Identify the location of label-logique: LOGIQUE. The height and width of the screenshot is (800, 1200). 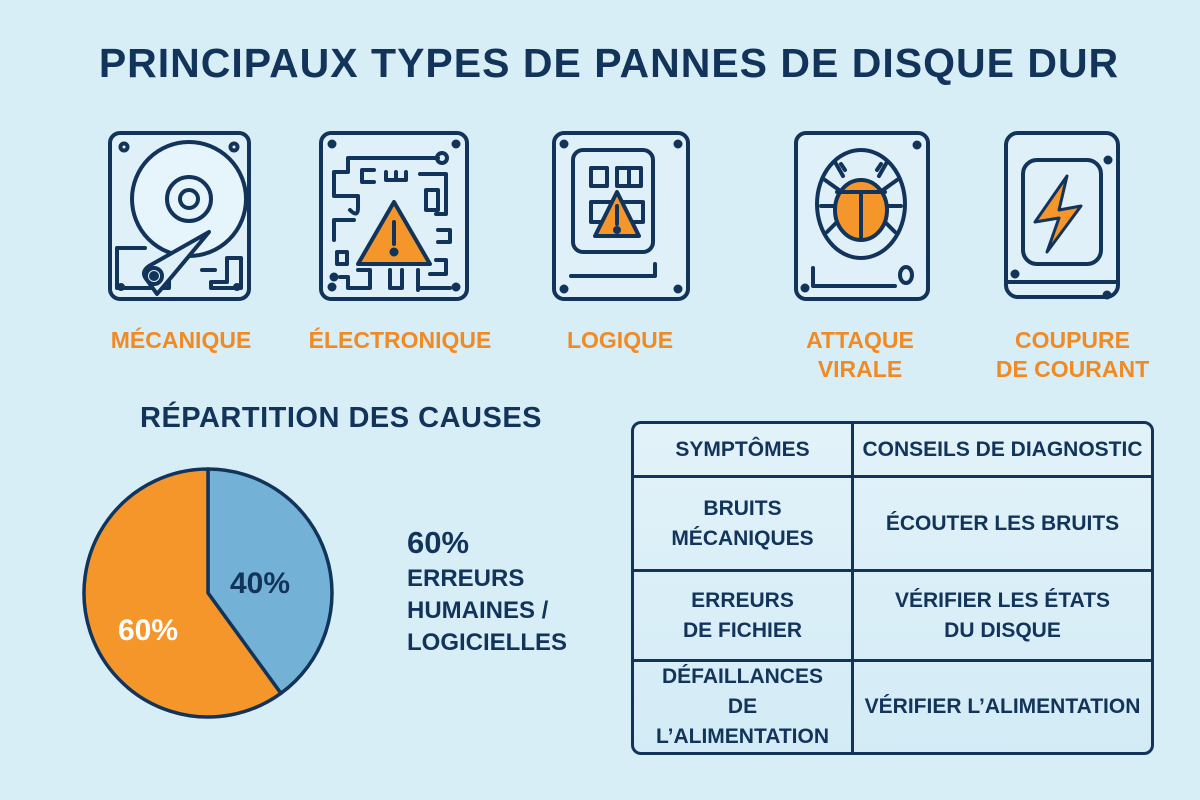
(620, 340).